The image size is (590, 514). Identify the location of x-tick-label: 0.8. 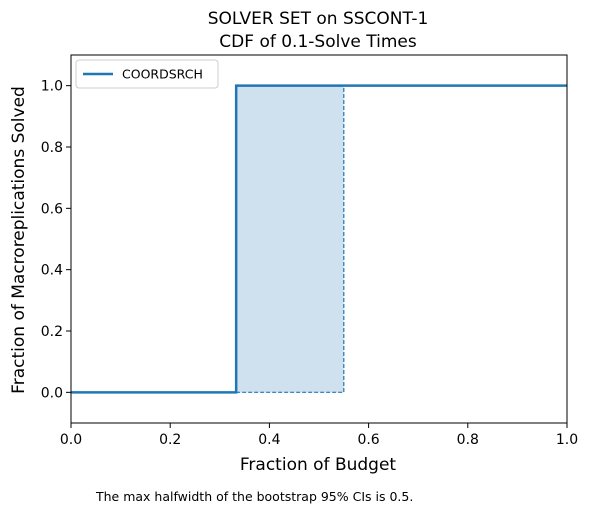
(468, 440).